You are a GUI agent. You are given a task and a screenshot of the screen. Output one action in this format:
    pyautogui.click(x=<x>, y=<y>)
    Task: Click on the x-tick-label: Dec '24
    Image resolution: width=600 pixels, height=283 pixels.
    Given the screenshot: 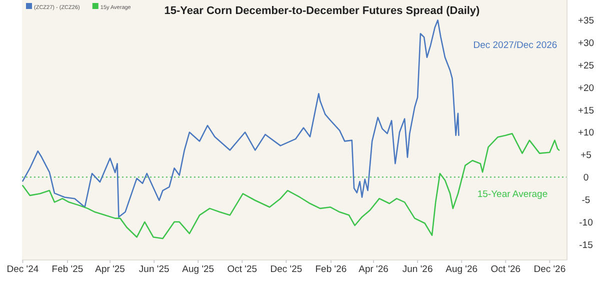 What is the action you would take?
    pyautogui.click(x=22, y=269)
    